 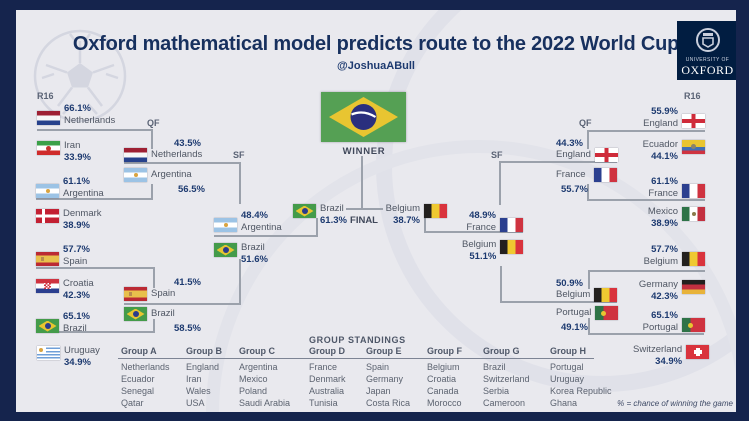 I want to click on france-flag-icon, so click(x=511, y=225).